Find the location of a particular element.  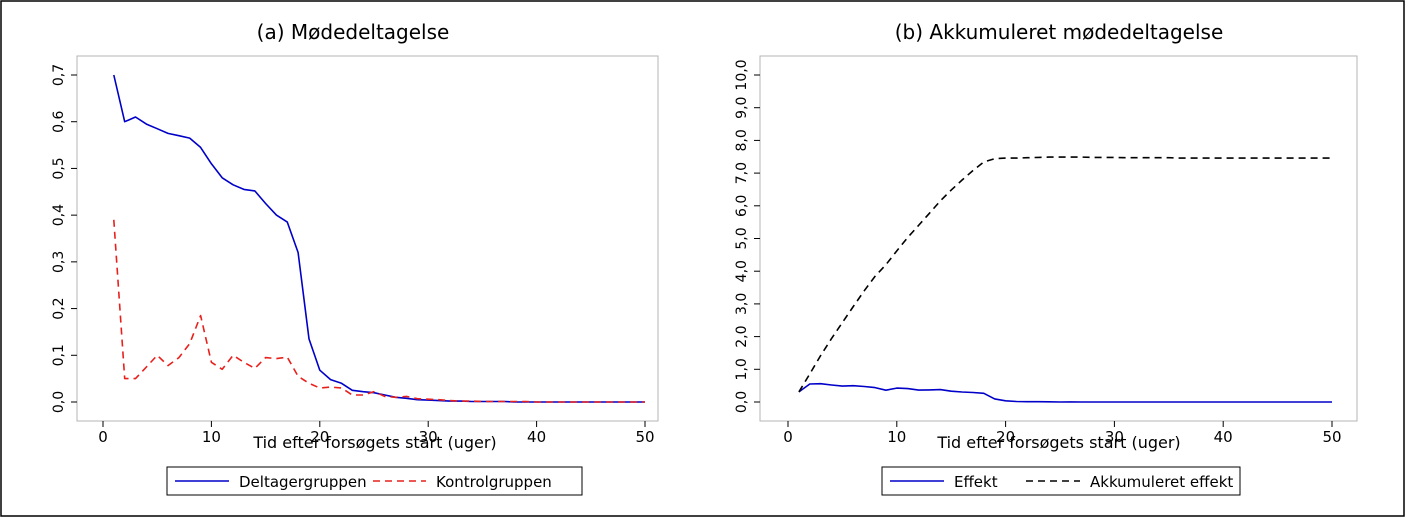

legend-label-deltagergruppen: Deltagergruppen is located at coordinates (303, 482).